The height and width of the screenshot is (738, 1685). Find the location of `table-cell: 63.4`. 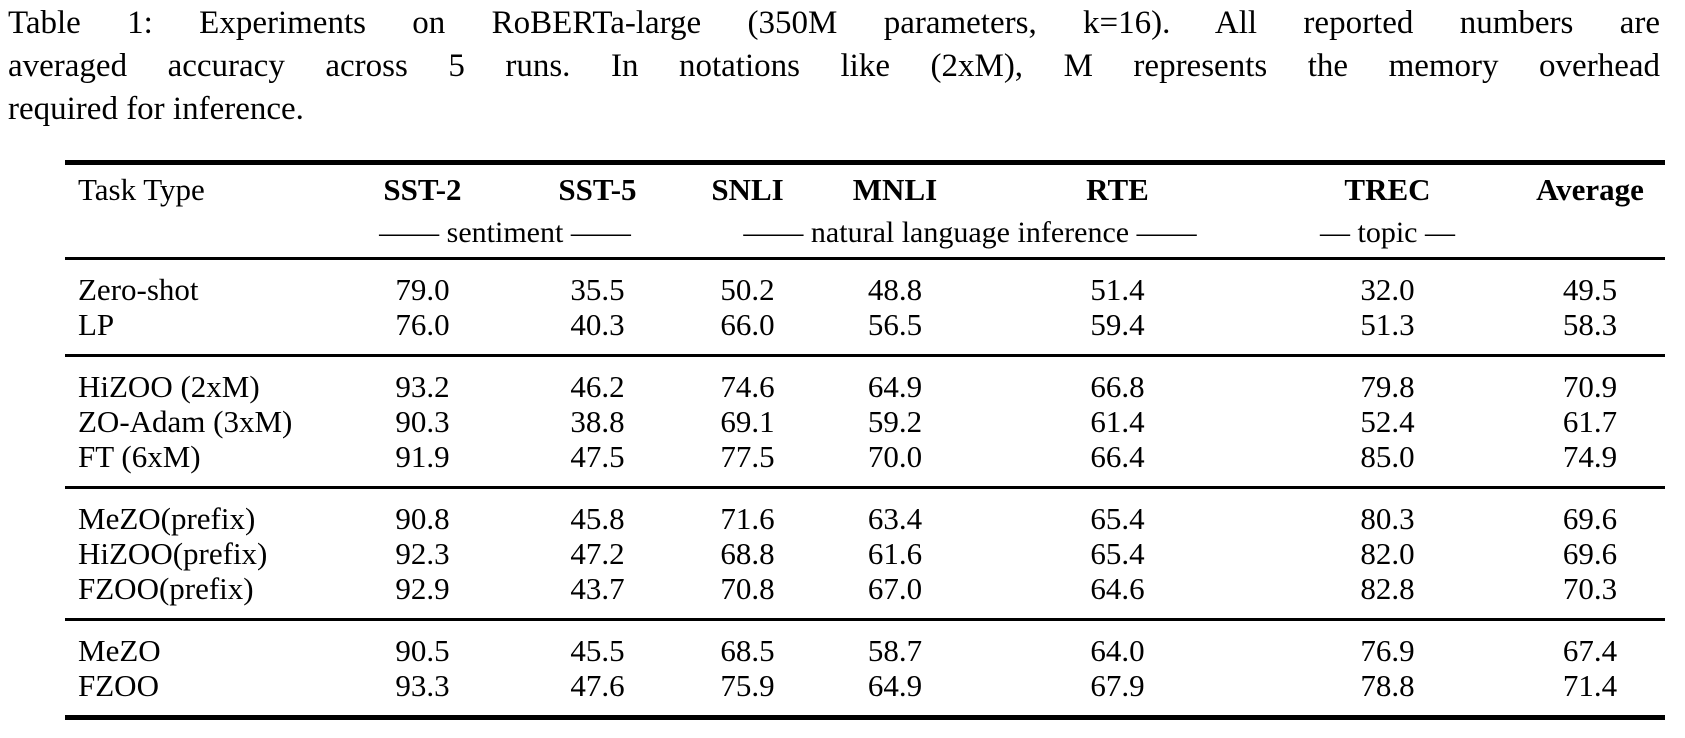

table-cell: 63.4 is located at coordinates (895, 518).